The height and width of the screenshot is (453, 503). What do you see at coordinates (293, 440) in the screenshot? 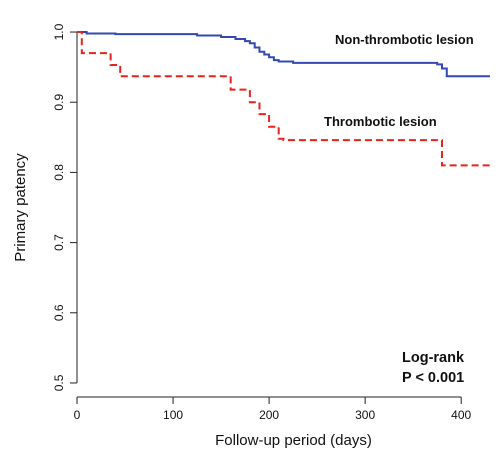
I see `x-axis-title: Follow-up period (days)` at bounding box center [293, 440].